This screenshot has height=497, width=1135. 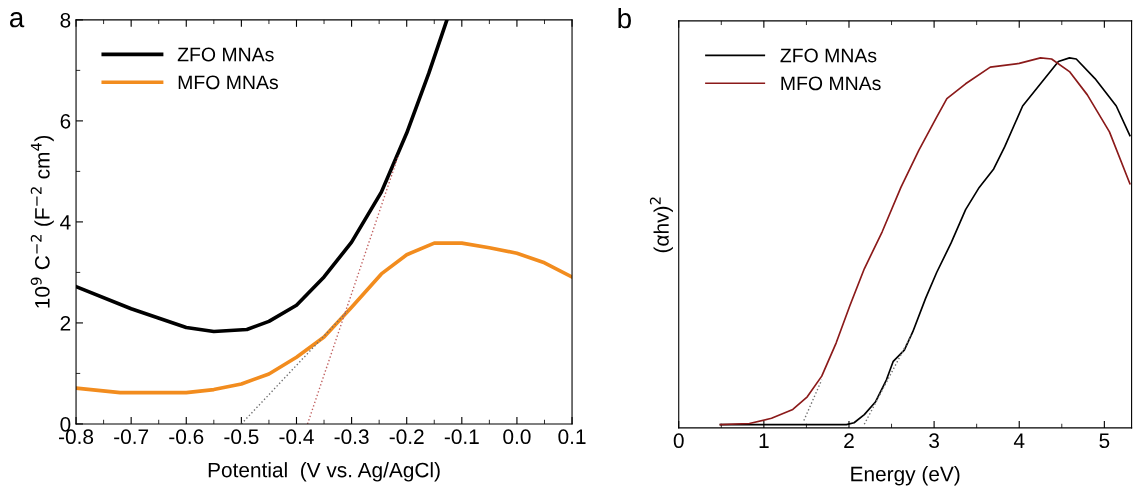 I want to click on y-tick-label: 2, so click(x=65, y=323).